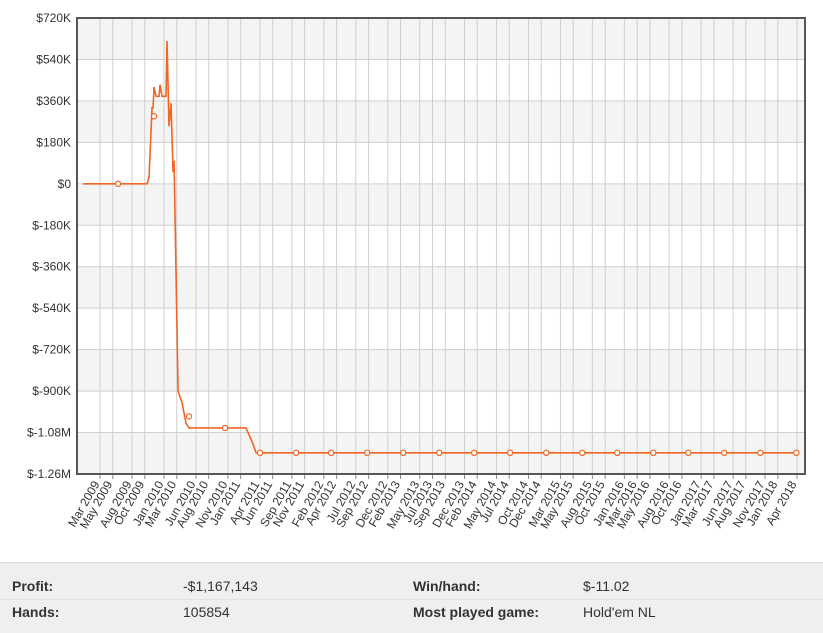  Describe the element at coordinates (51, 350) in the screenshot. I see `y-tick-label: $-720K` at that location.